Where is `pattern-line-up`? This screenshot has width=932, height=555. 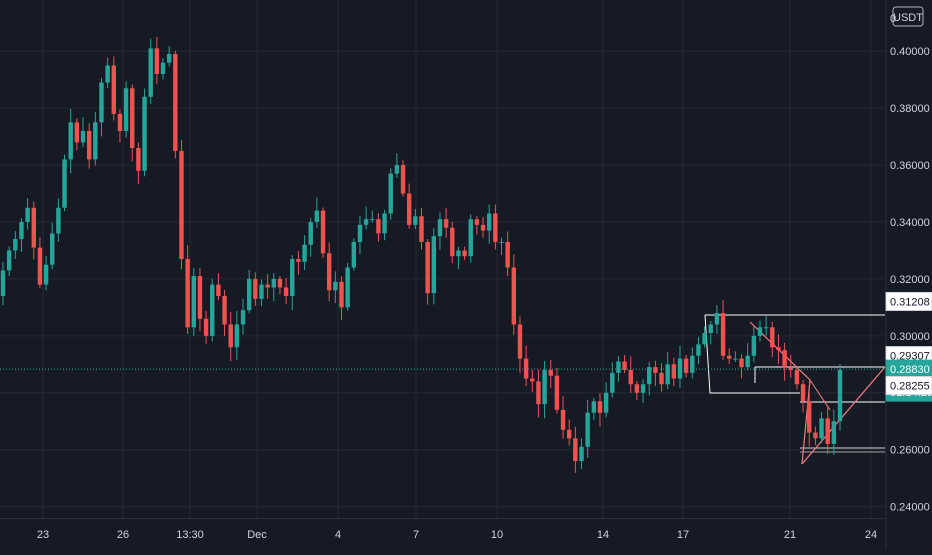 pattern-line-up is located at coordinates (843, 415).